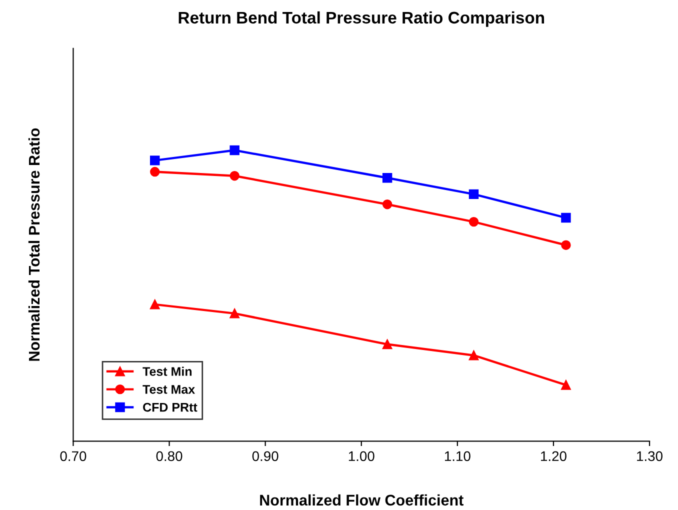 This screenshot has height=510, width=678. I want to click on legend-label: CFD PRtt, so click(170, 407).